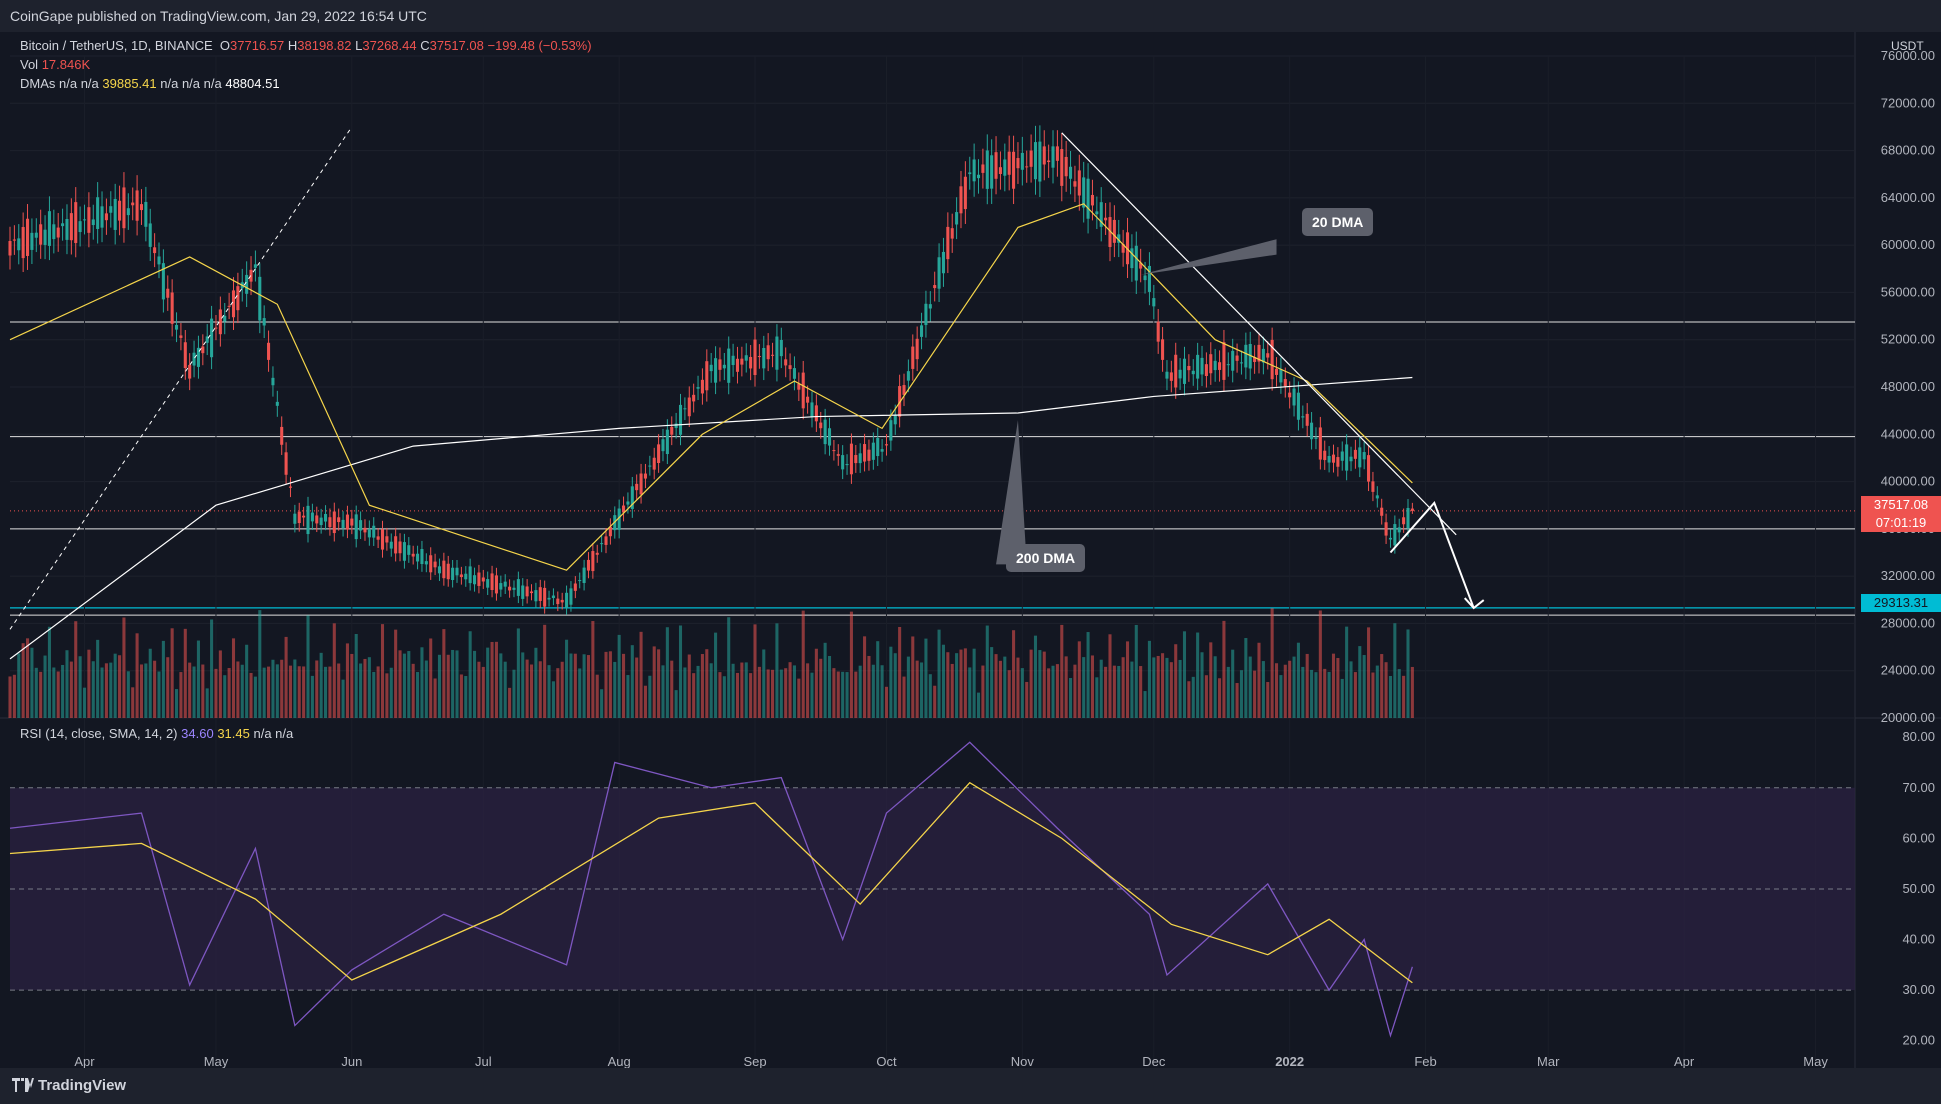 The image size is (1941, 1104). What do you see at coordinates (69, 1085) in the screenshot?
I see `tradingview-logo: TradingView` at bounding box center [69, 1085].